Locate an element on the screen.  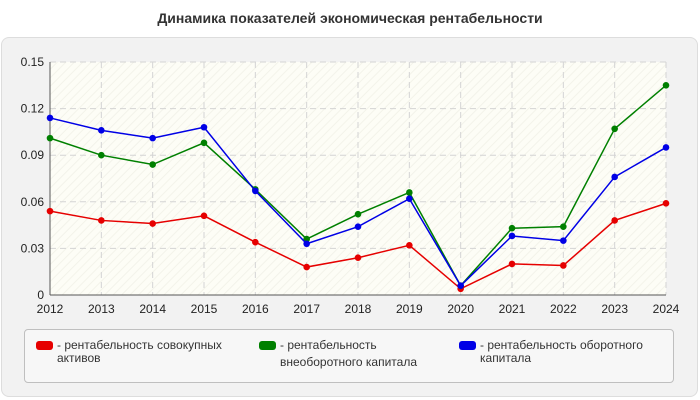
y-tick-label: 0.12 is located at coordinates (33, 109).